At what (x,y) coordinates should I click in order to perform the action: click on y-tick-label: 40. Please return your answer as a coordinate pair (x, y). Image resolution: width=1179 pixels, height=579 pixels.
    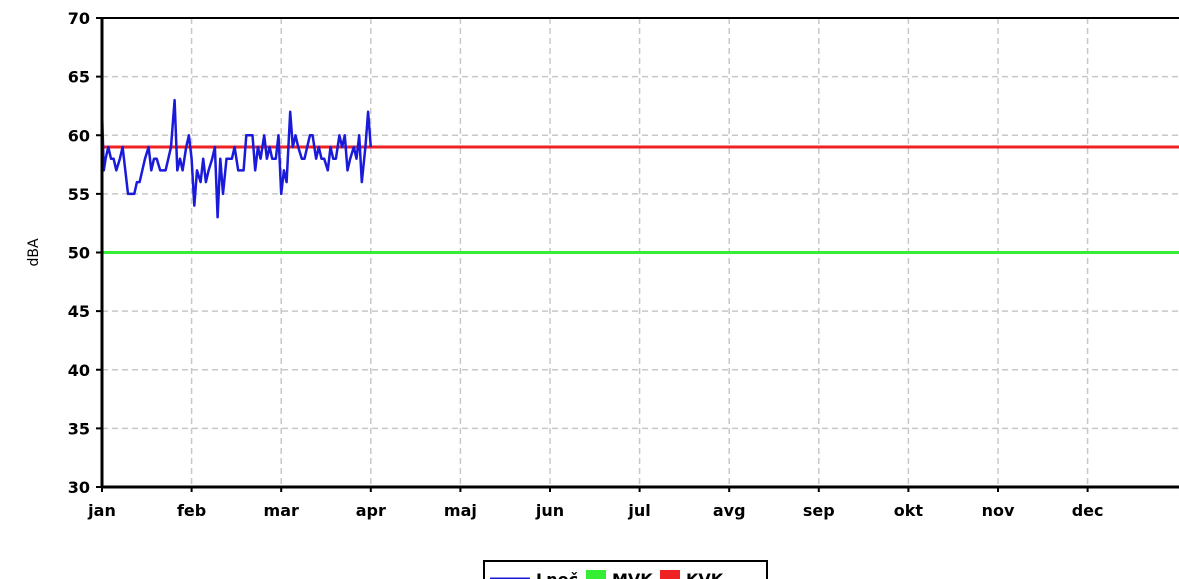
    Looking at the image, I should click on (79, 370).